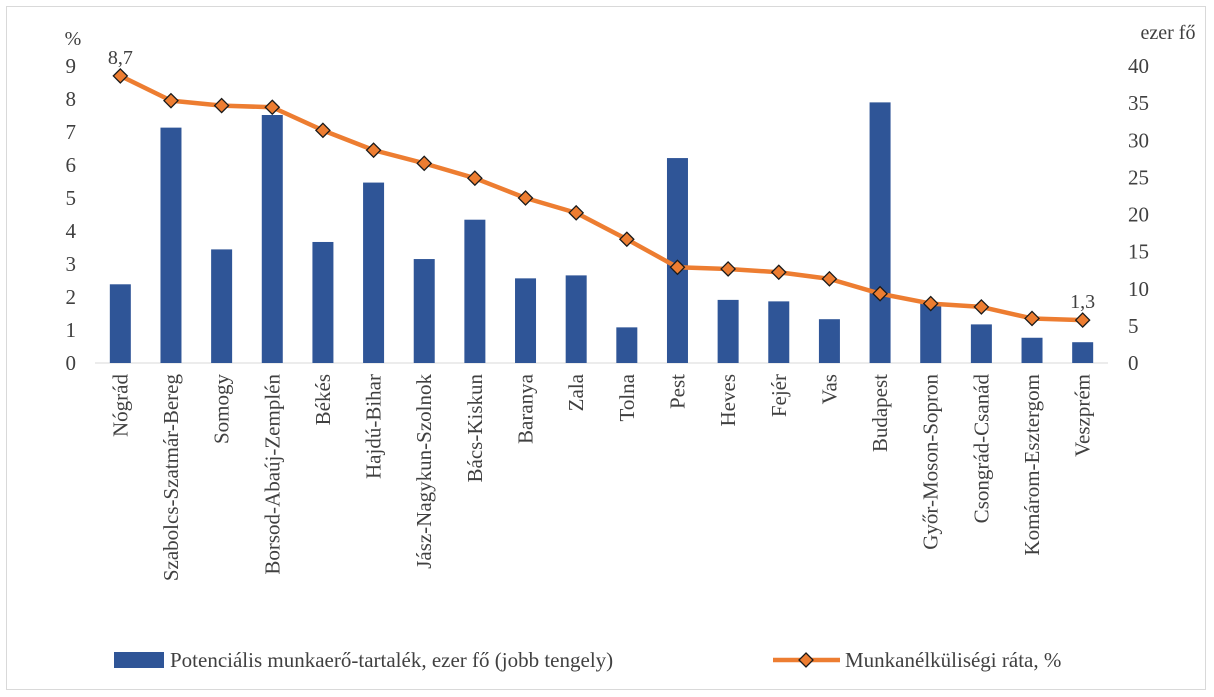 Image resolution: width=1214 pixels, height=697 pixels. What do you see at coordinates (880, 413) in the screenshot?
I see `category-label: Budapest` at bounding box center [880, 413].